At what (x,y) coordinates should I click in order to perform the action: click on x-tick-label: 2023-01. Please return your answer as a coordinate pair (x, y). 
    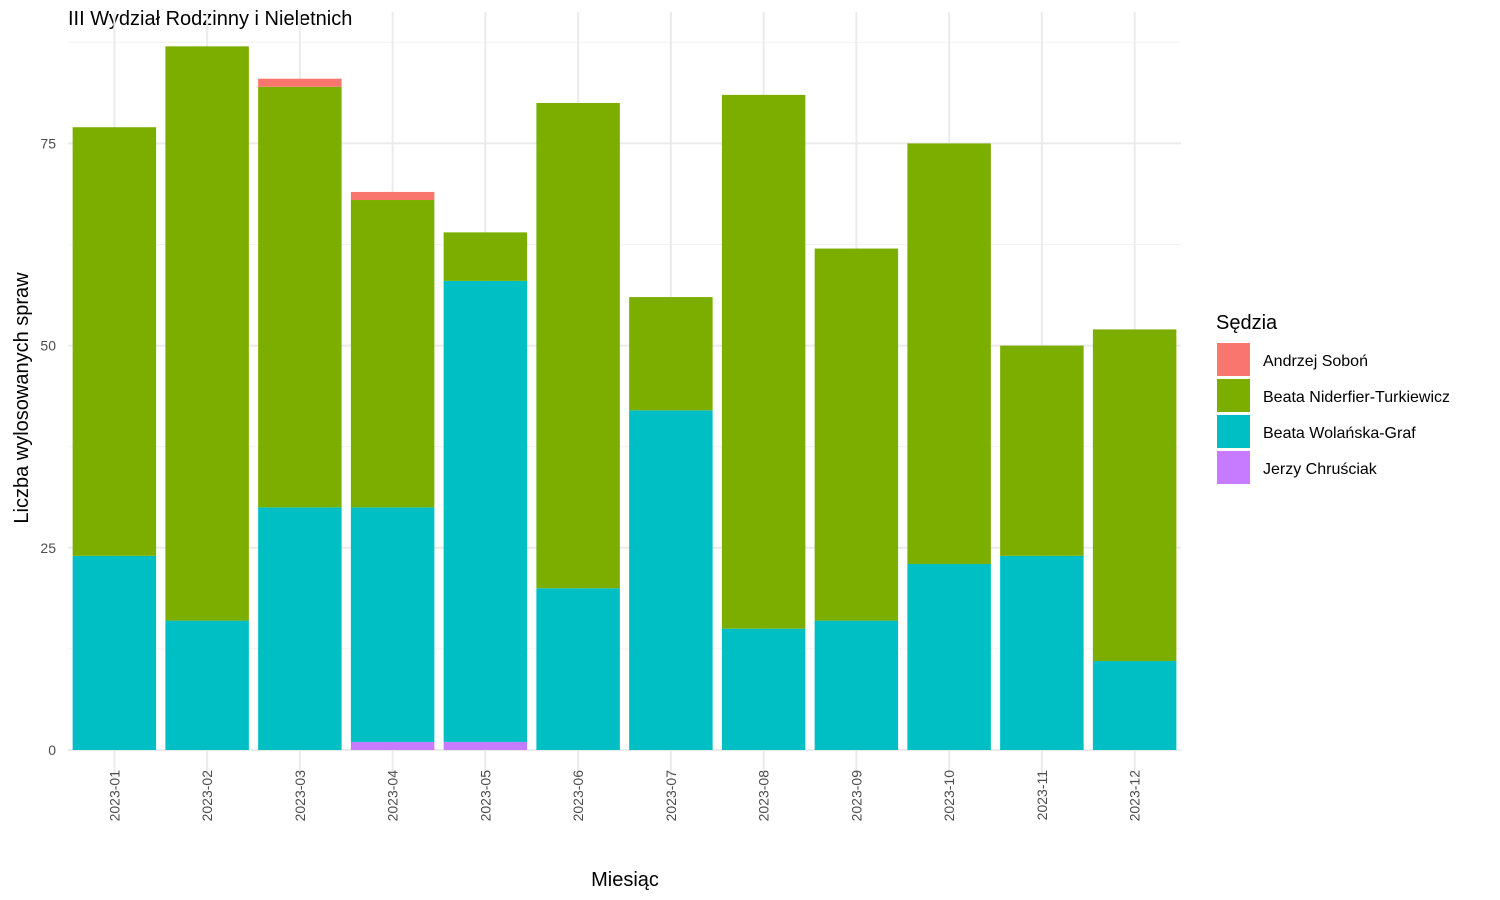
    Looking at the image, I should click on (114, 796).